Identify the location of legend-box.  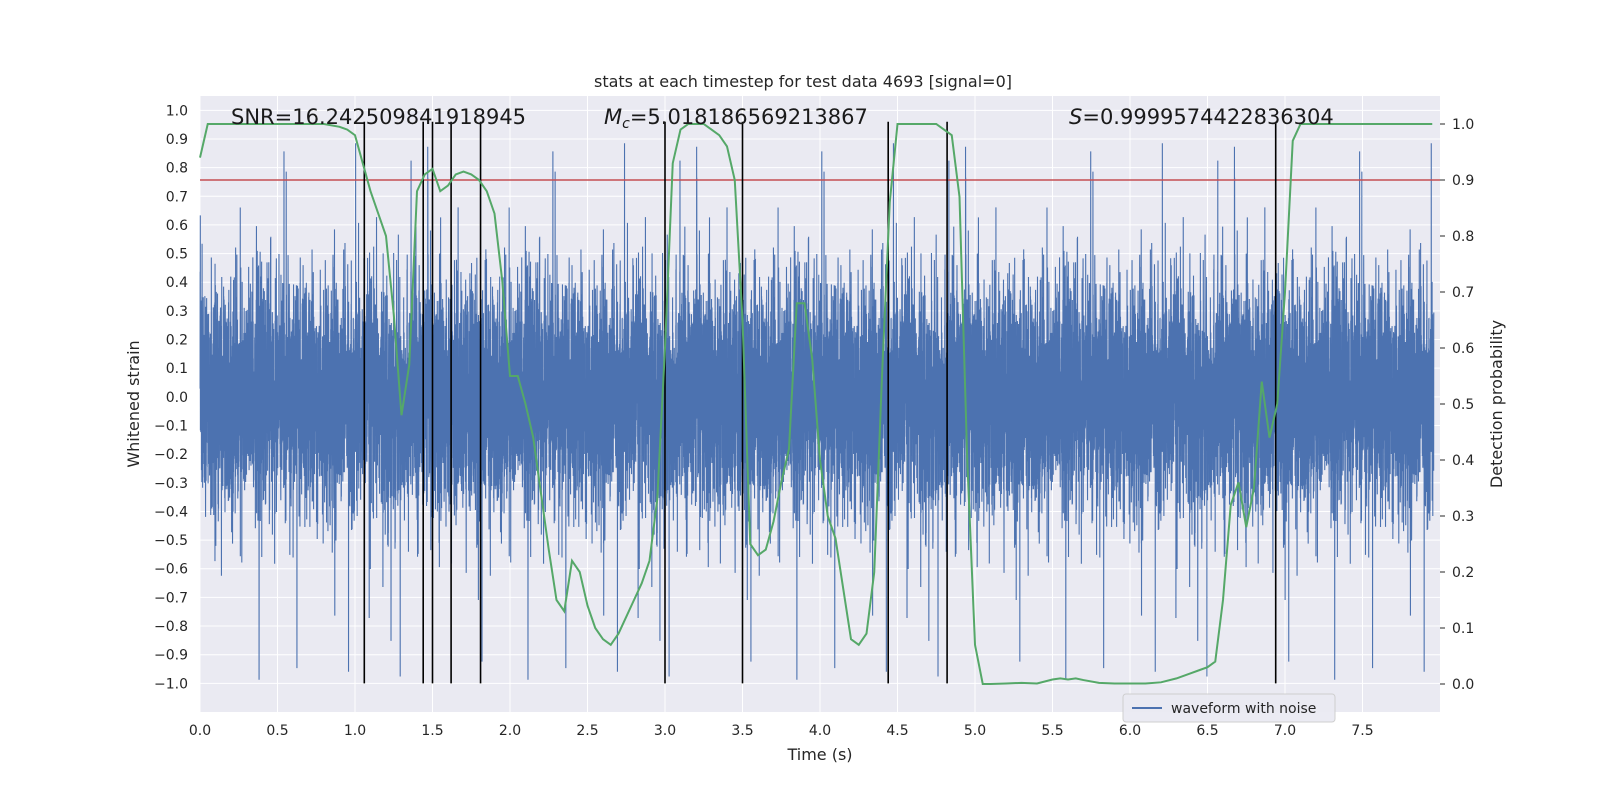
(1229, 708).